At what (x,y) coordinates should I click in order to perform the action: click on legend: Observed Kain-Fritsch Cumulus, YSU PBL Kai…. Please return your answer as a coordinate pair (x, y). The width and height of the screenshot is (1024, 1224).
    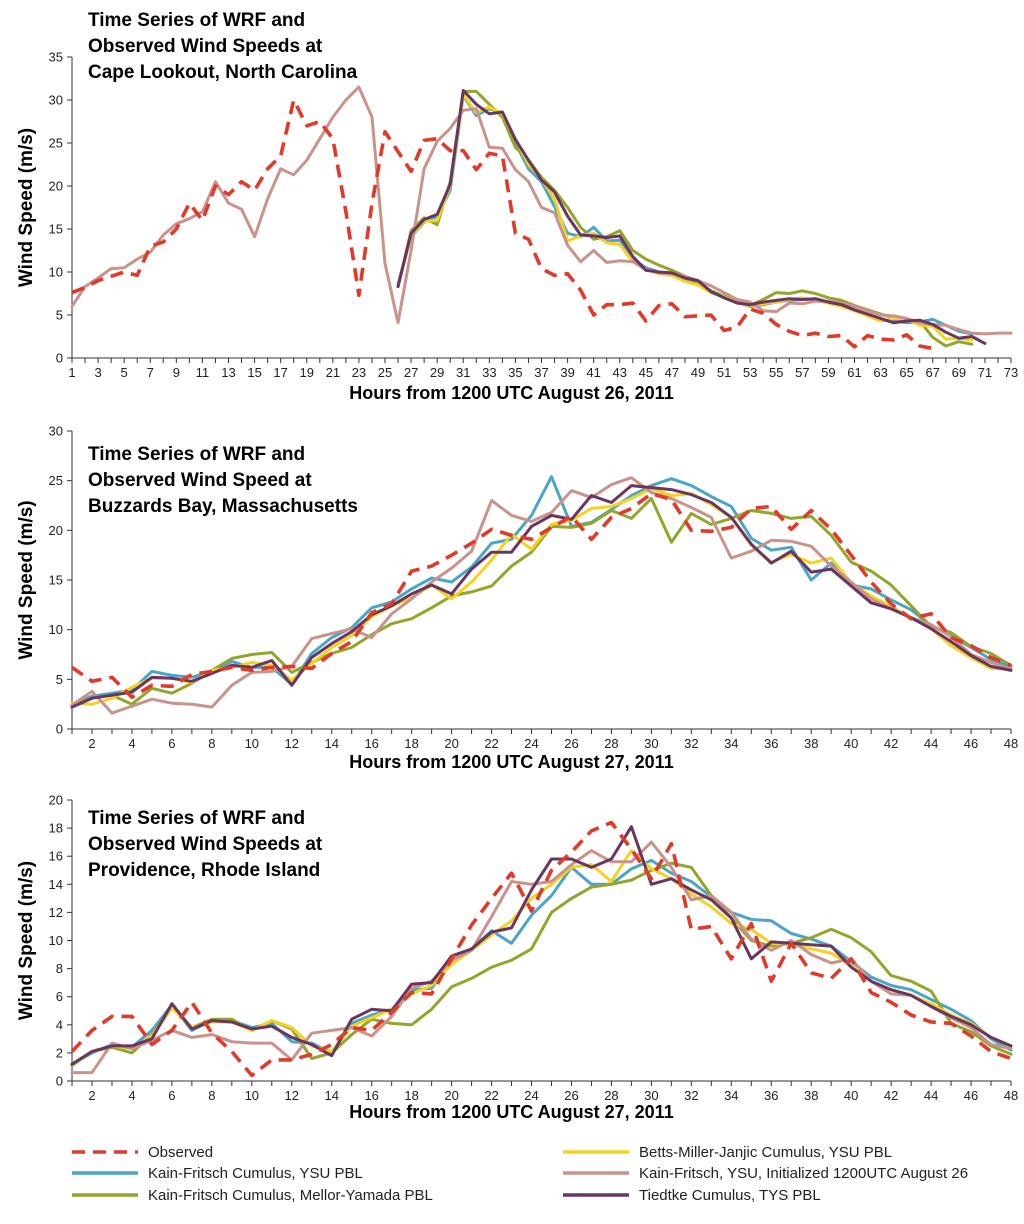
    Looking at the image, I should click on (520, 1174).